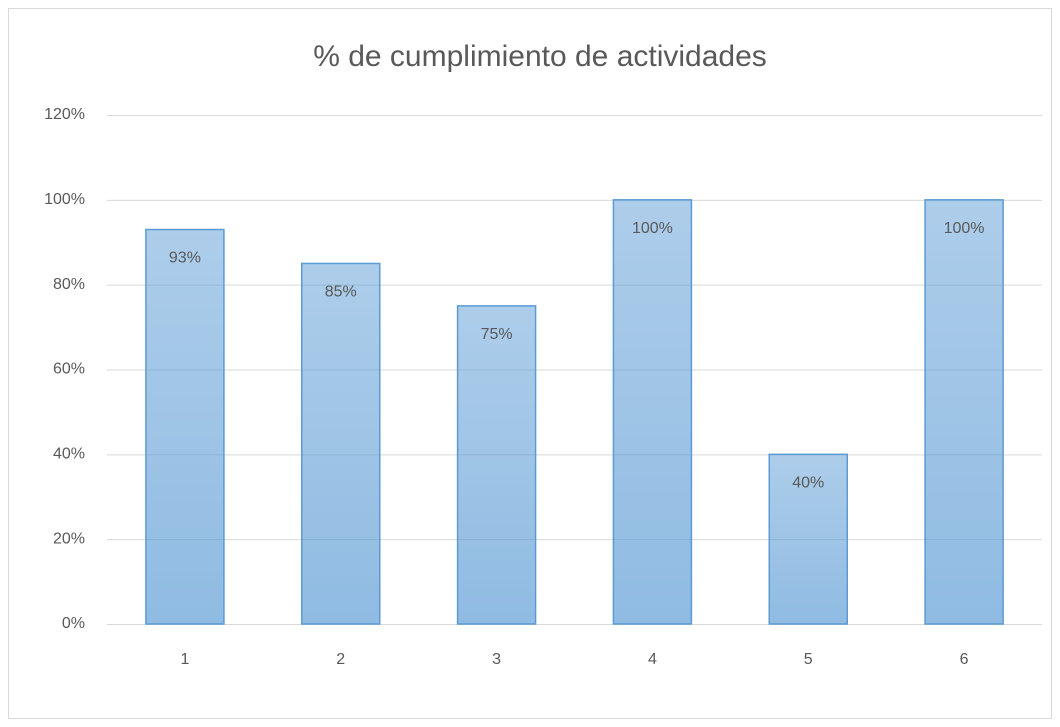  Describe the element at coordinates (808, 483) in the screenshot. I see `data-label: 40%` at that location.